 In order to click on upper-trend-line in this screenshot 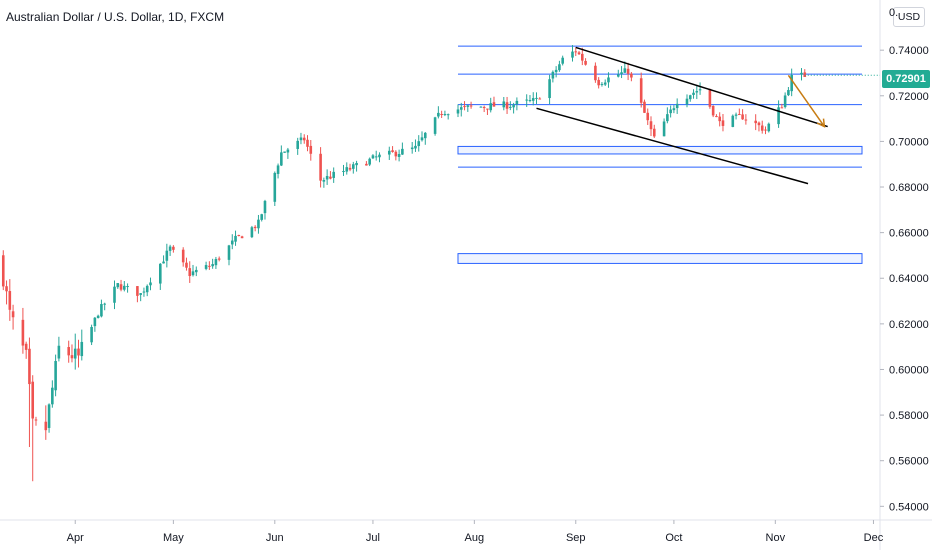, I will do `click(701, 87)`.